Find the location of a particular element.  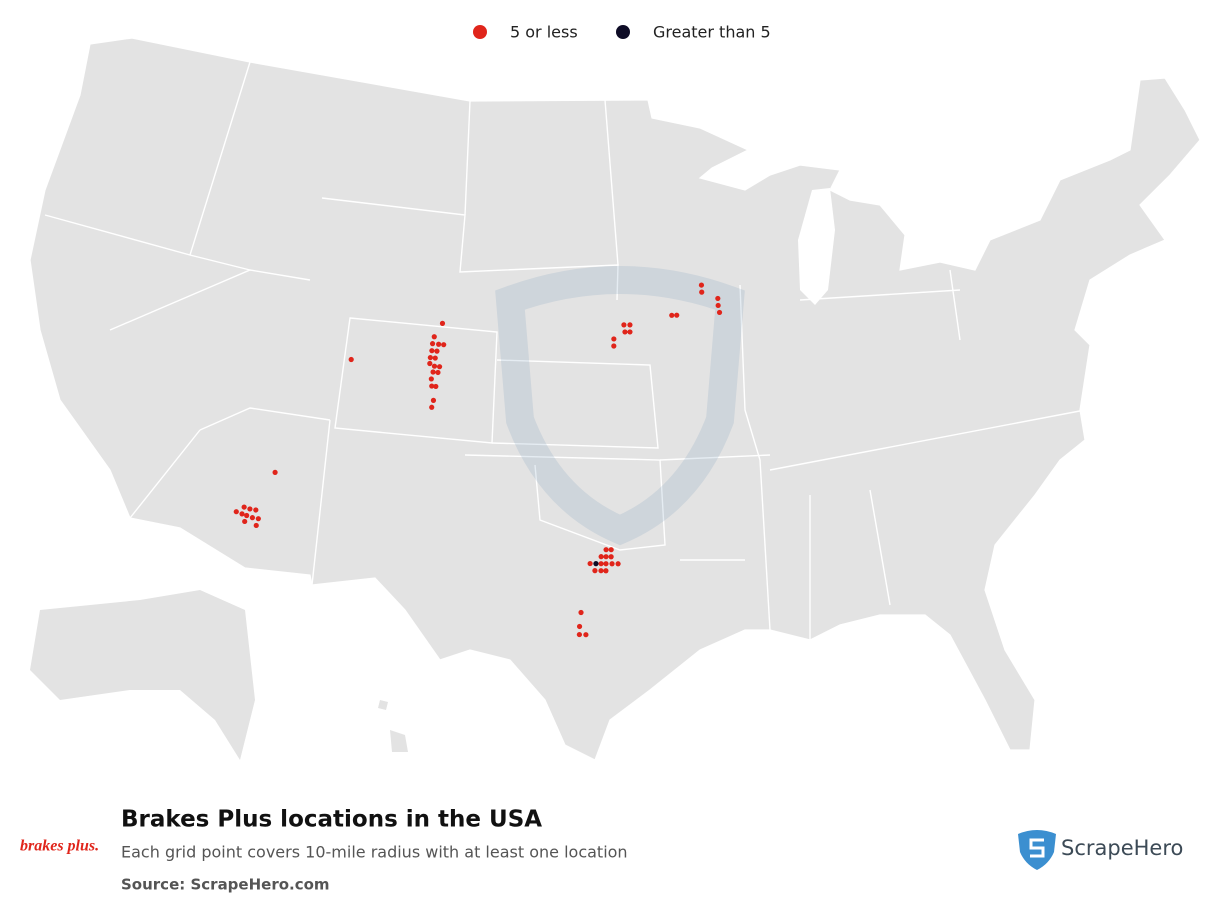

legend-label: Greater than 5 is located at coordinates (712, 32).